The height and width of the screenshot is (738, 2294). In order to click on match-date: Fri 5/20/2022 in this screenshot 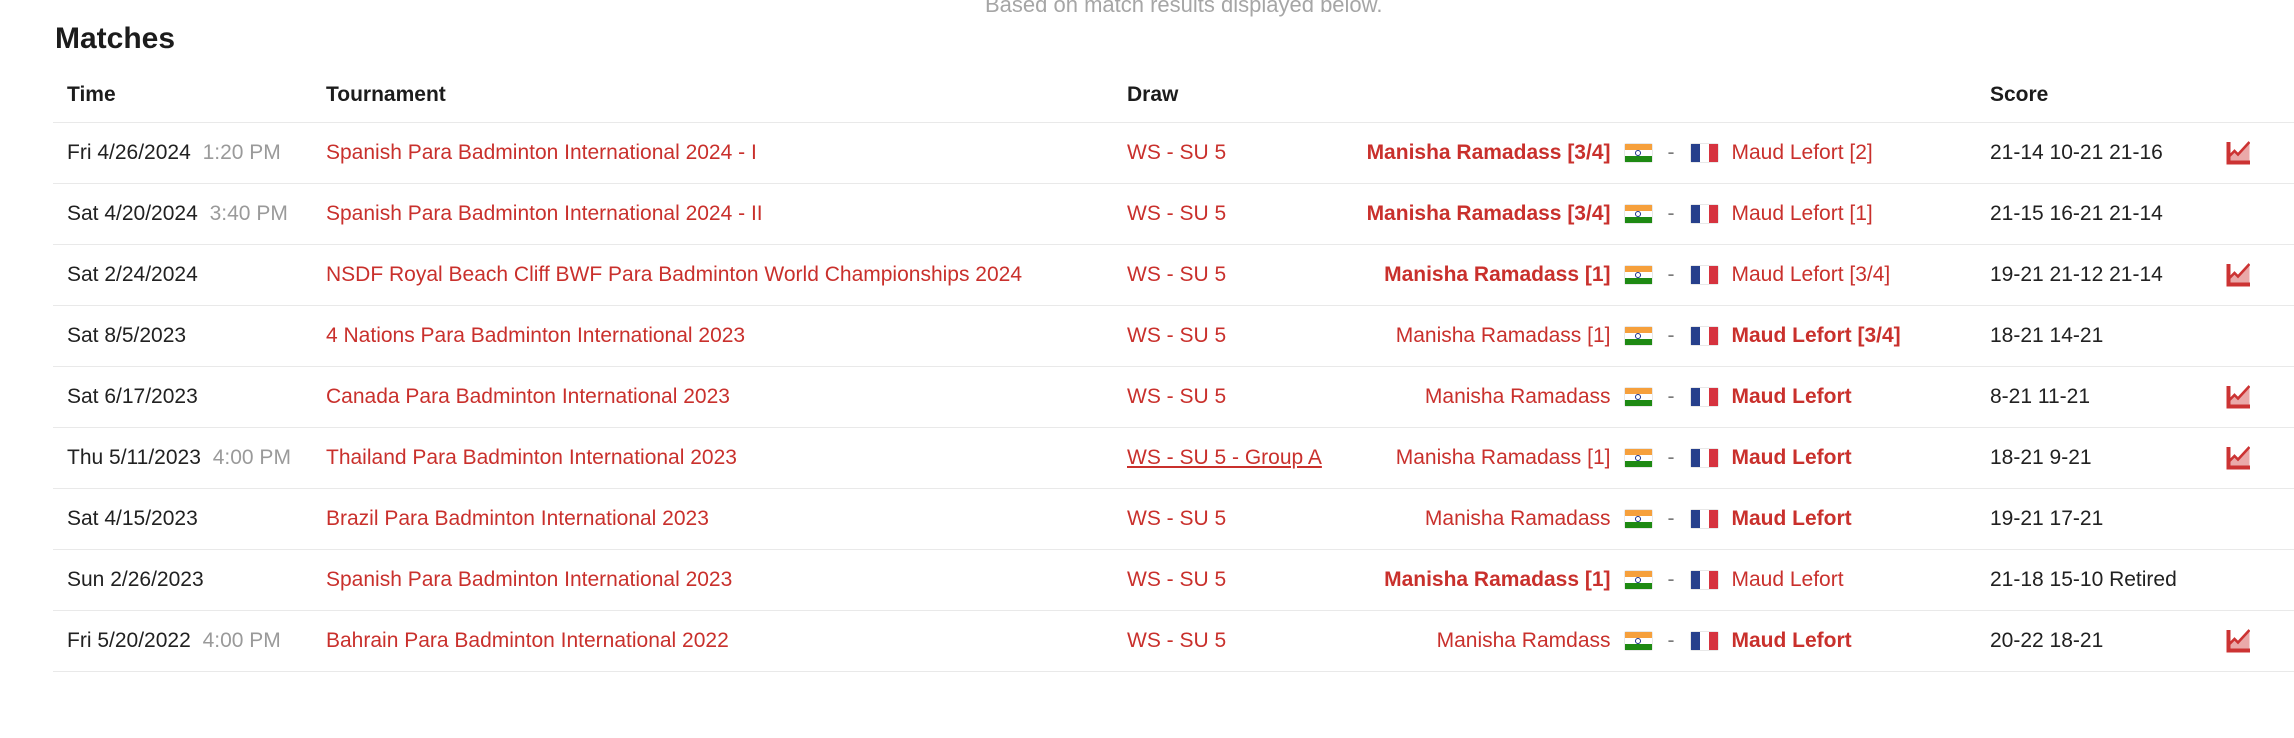, I will do `click(129, 640)`.